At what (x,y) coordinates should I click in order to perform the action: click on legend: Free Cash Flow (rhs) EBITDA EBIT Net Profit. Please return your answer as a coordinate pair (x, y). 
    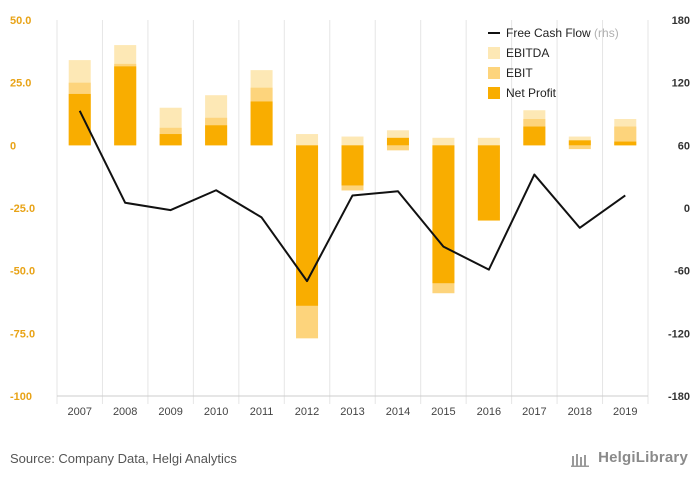
    Looking at the image, I should click on (553, 63).